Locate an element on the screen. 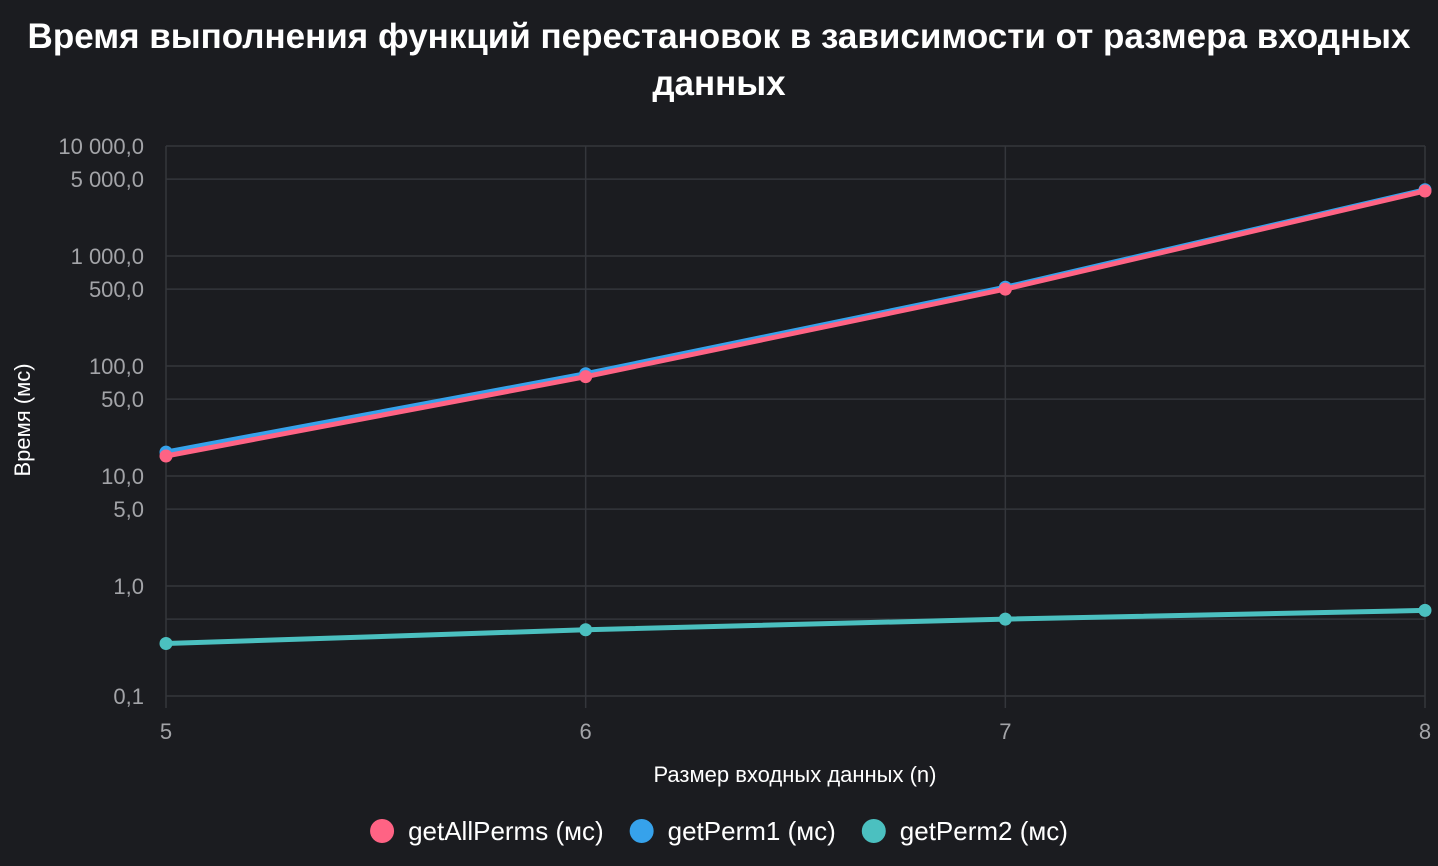  x-axis-ticks: 5 6 7 8 is located at coordinates (795, 731).